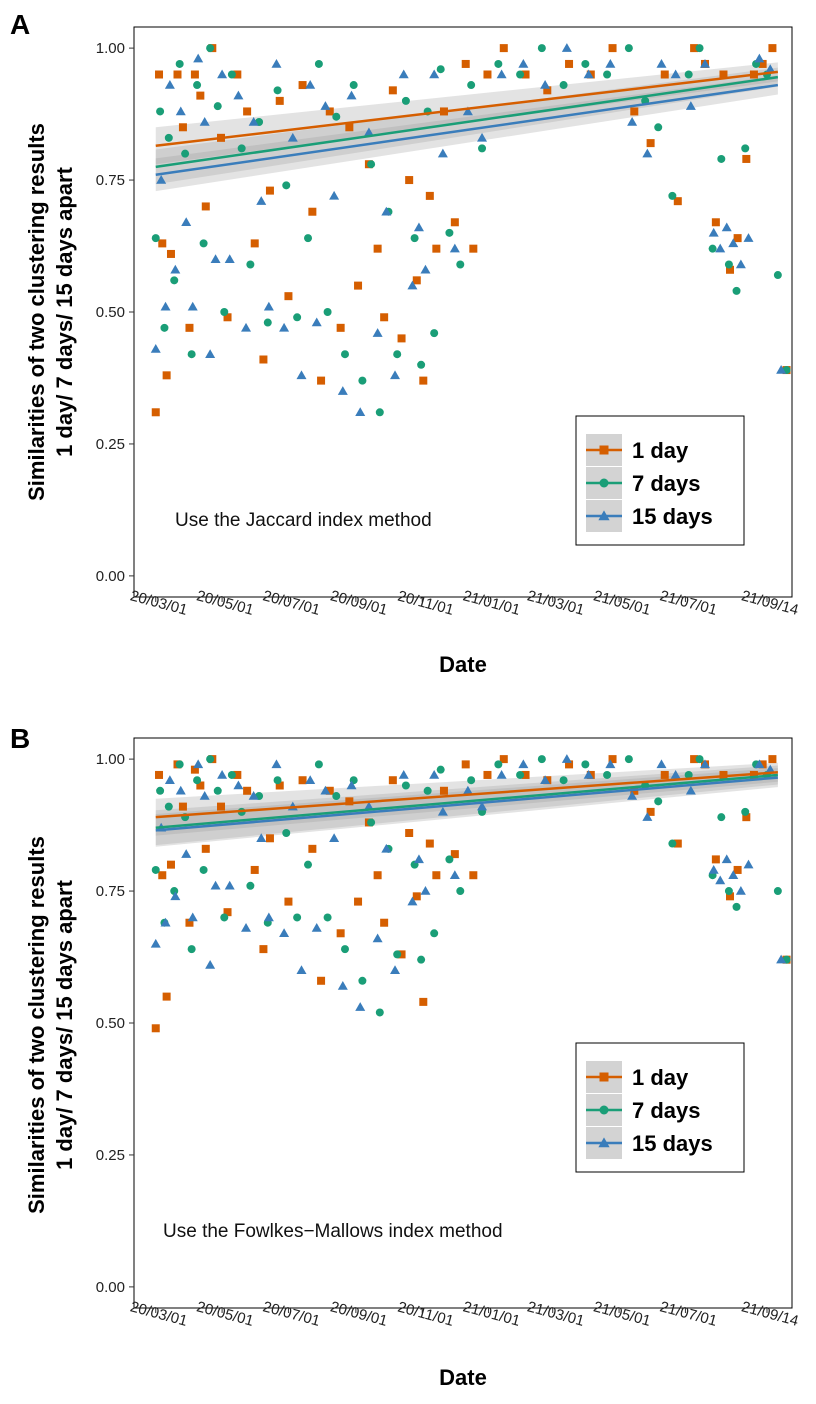 The width and height of the screenshot is (816, 1404). Describe the element at coordinates (555, 1314) in the screenshot. I see `x-tick-label: 21/03/01` at that location.